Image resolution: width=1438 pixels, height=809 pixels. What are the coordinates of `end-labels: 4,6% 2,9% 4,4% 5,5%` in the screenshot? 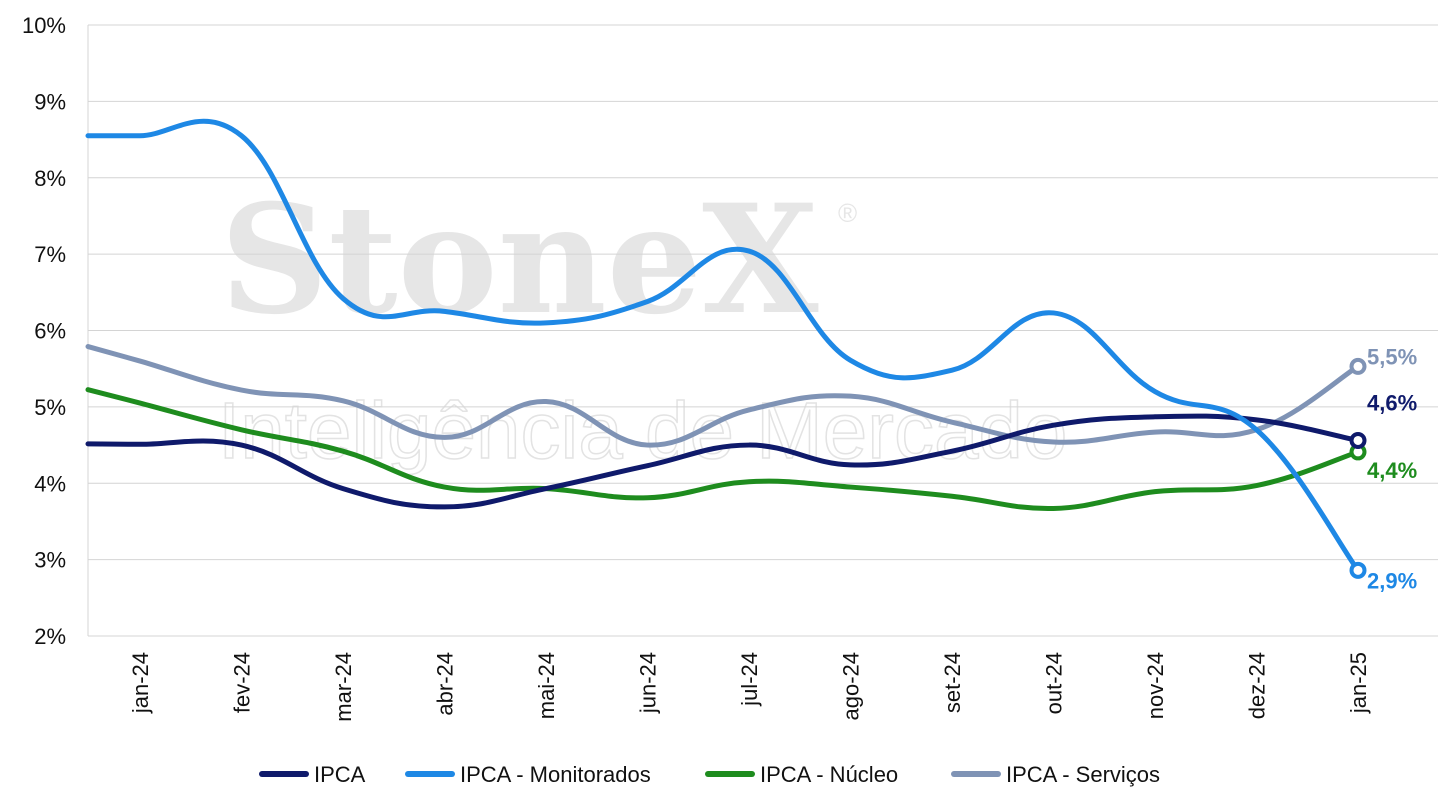 It's located at (1392, 468).